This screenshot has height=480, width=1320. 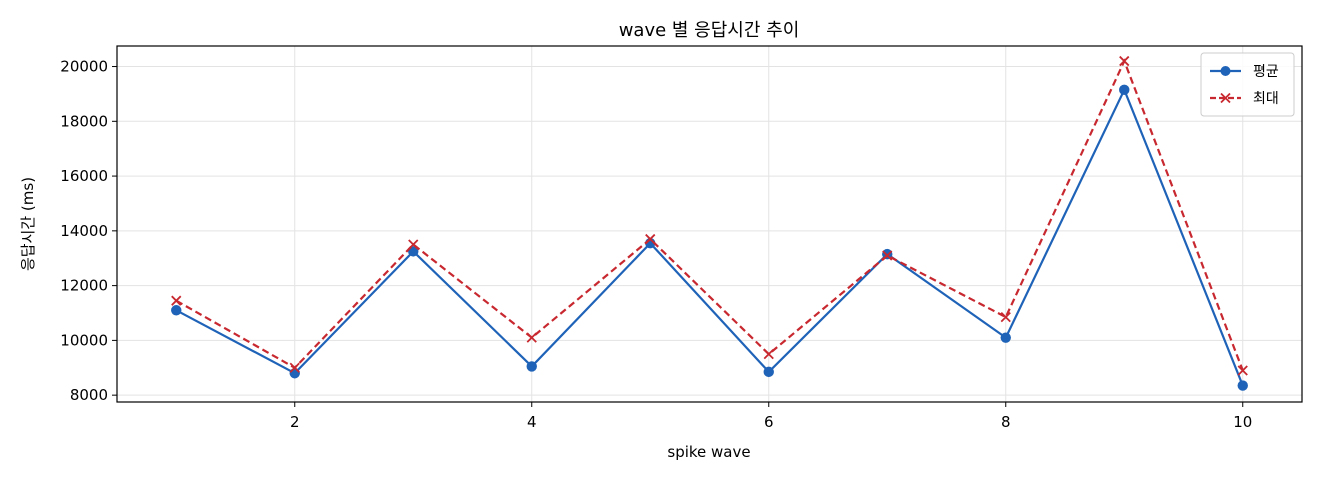 What do you see at coordinates (1247, 84) in the screenshot?
I see `legend-box` at bounding box center [1247, 84].